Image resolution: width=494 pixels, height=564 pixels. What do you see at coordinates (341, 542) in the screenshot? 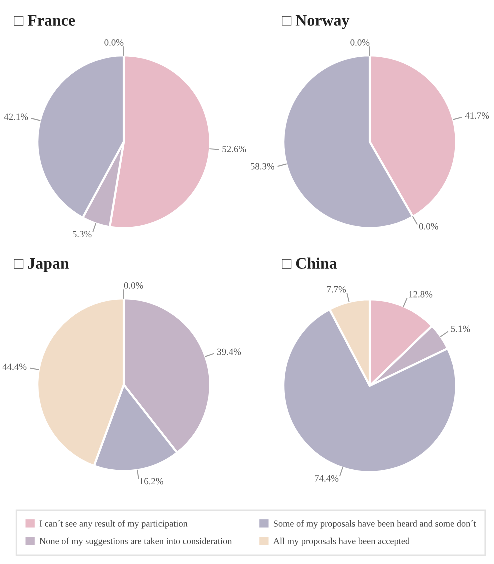
I see `legend-label: All my proposals have been accepted` at bounding box center [341, 542].